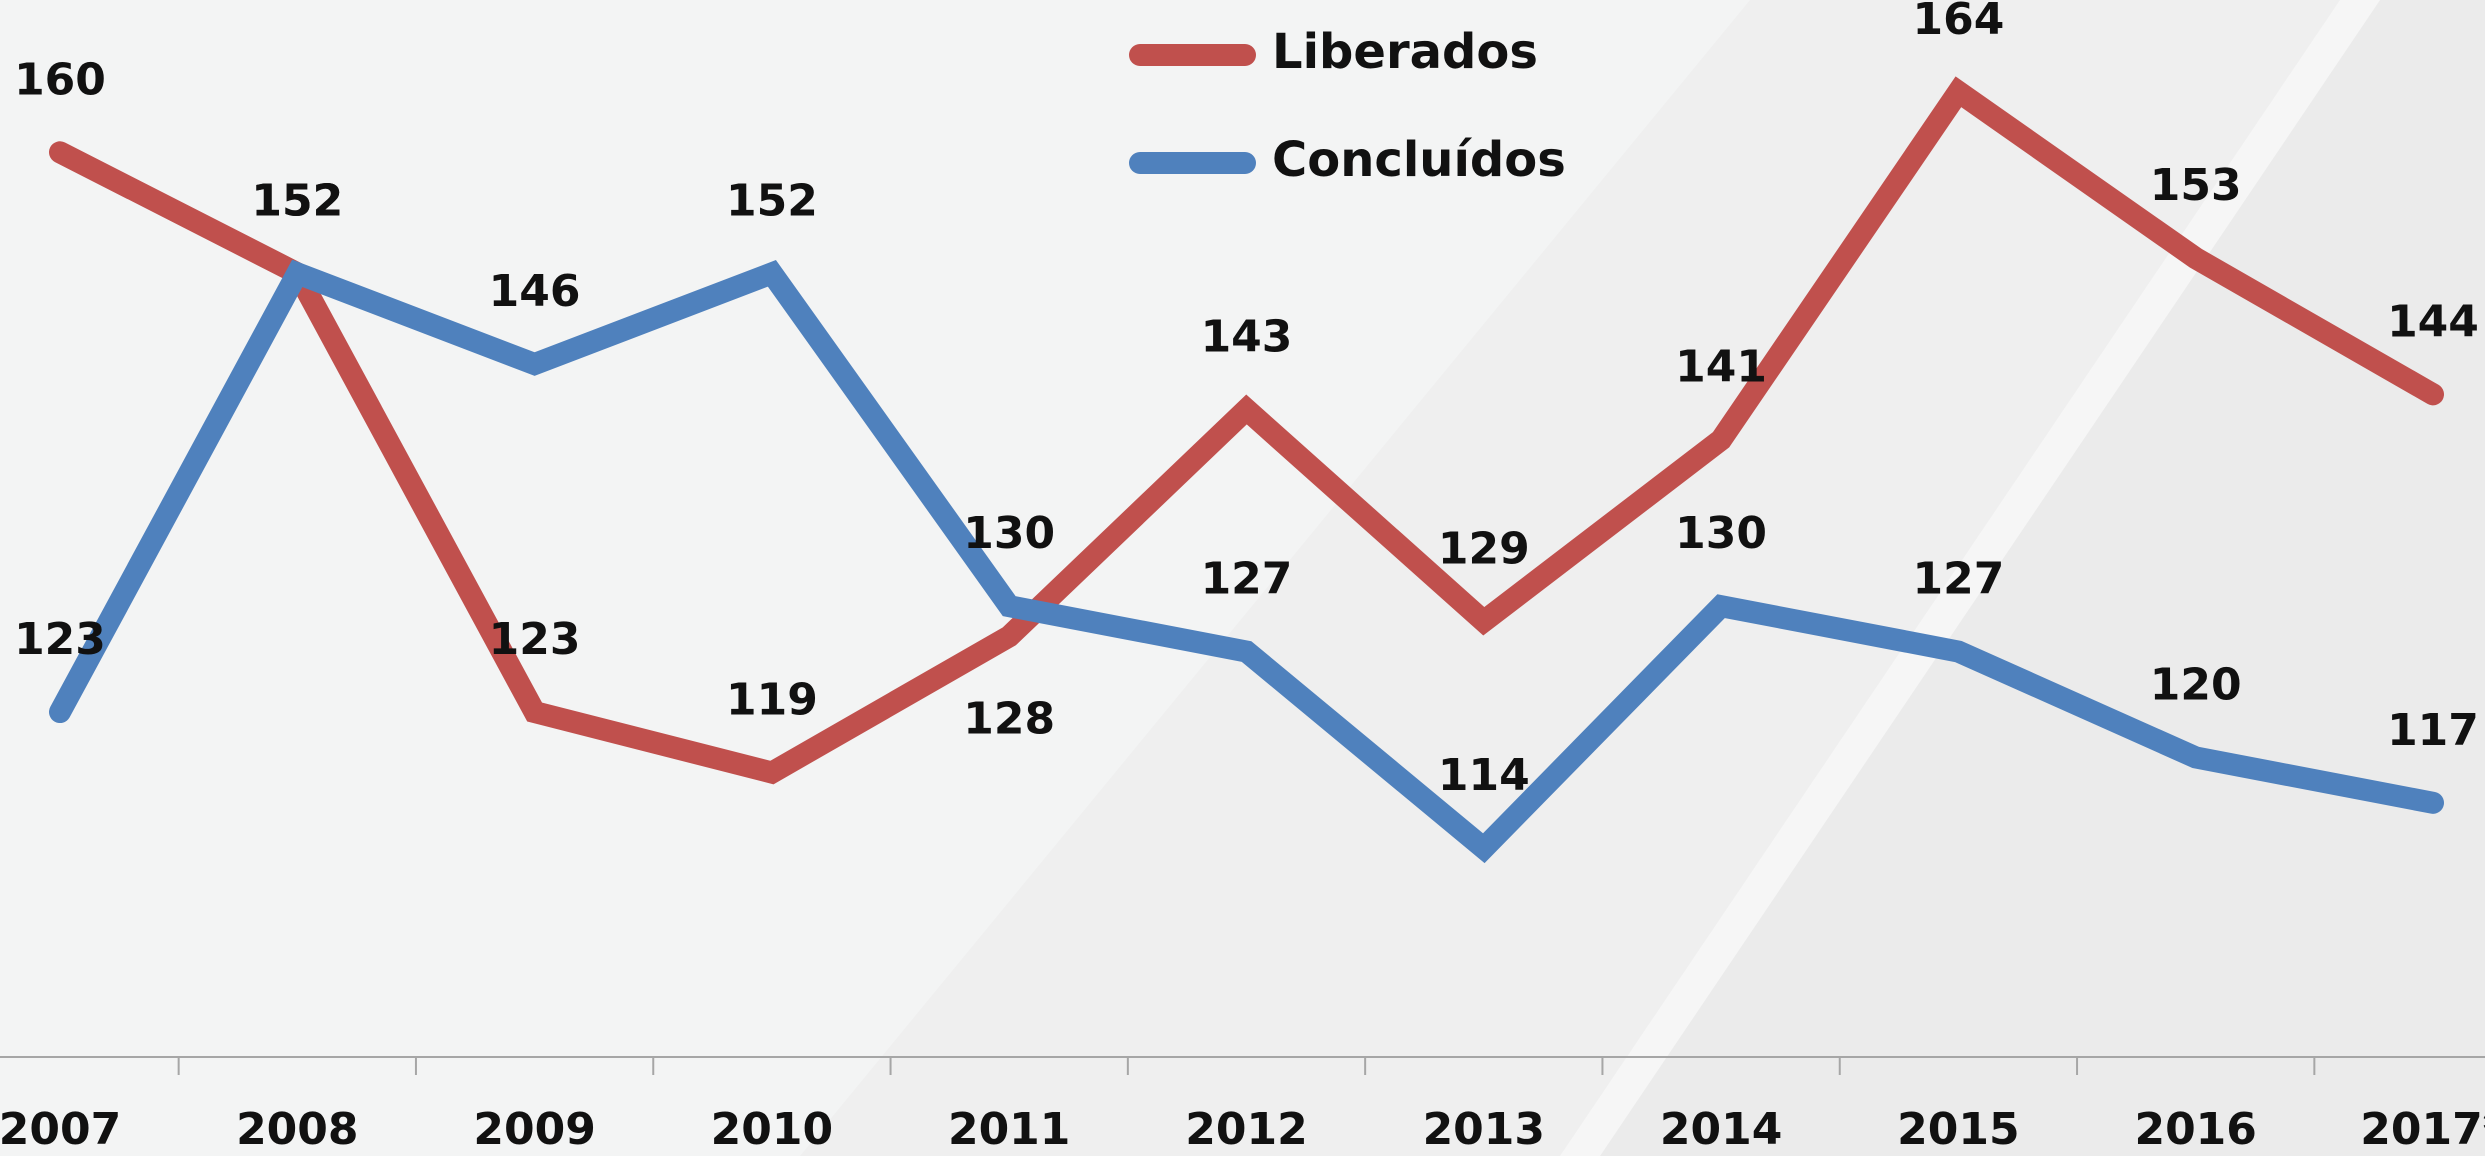 This screenshot has width=2485, height=1156. What do you see at coordinates (2422, 1129) in the screenshot?
I see `x-tick-label: 2017*` at bounding box center [2422, 1129].